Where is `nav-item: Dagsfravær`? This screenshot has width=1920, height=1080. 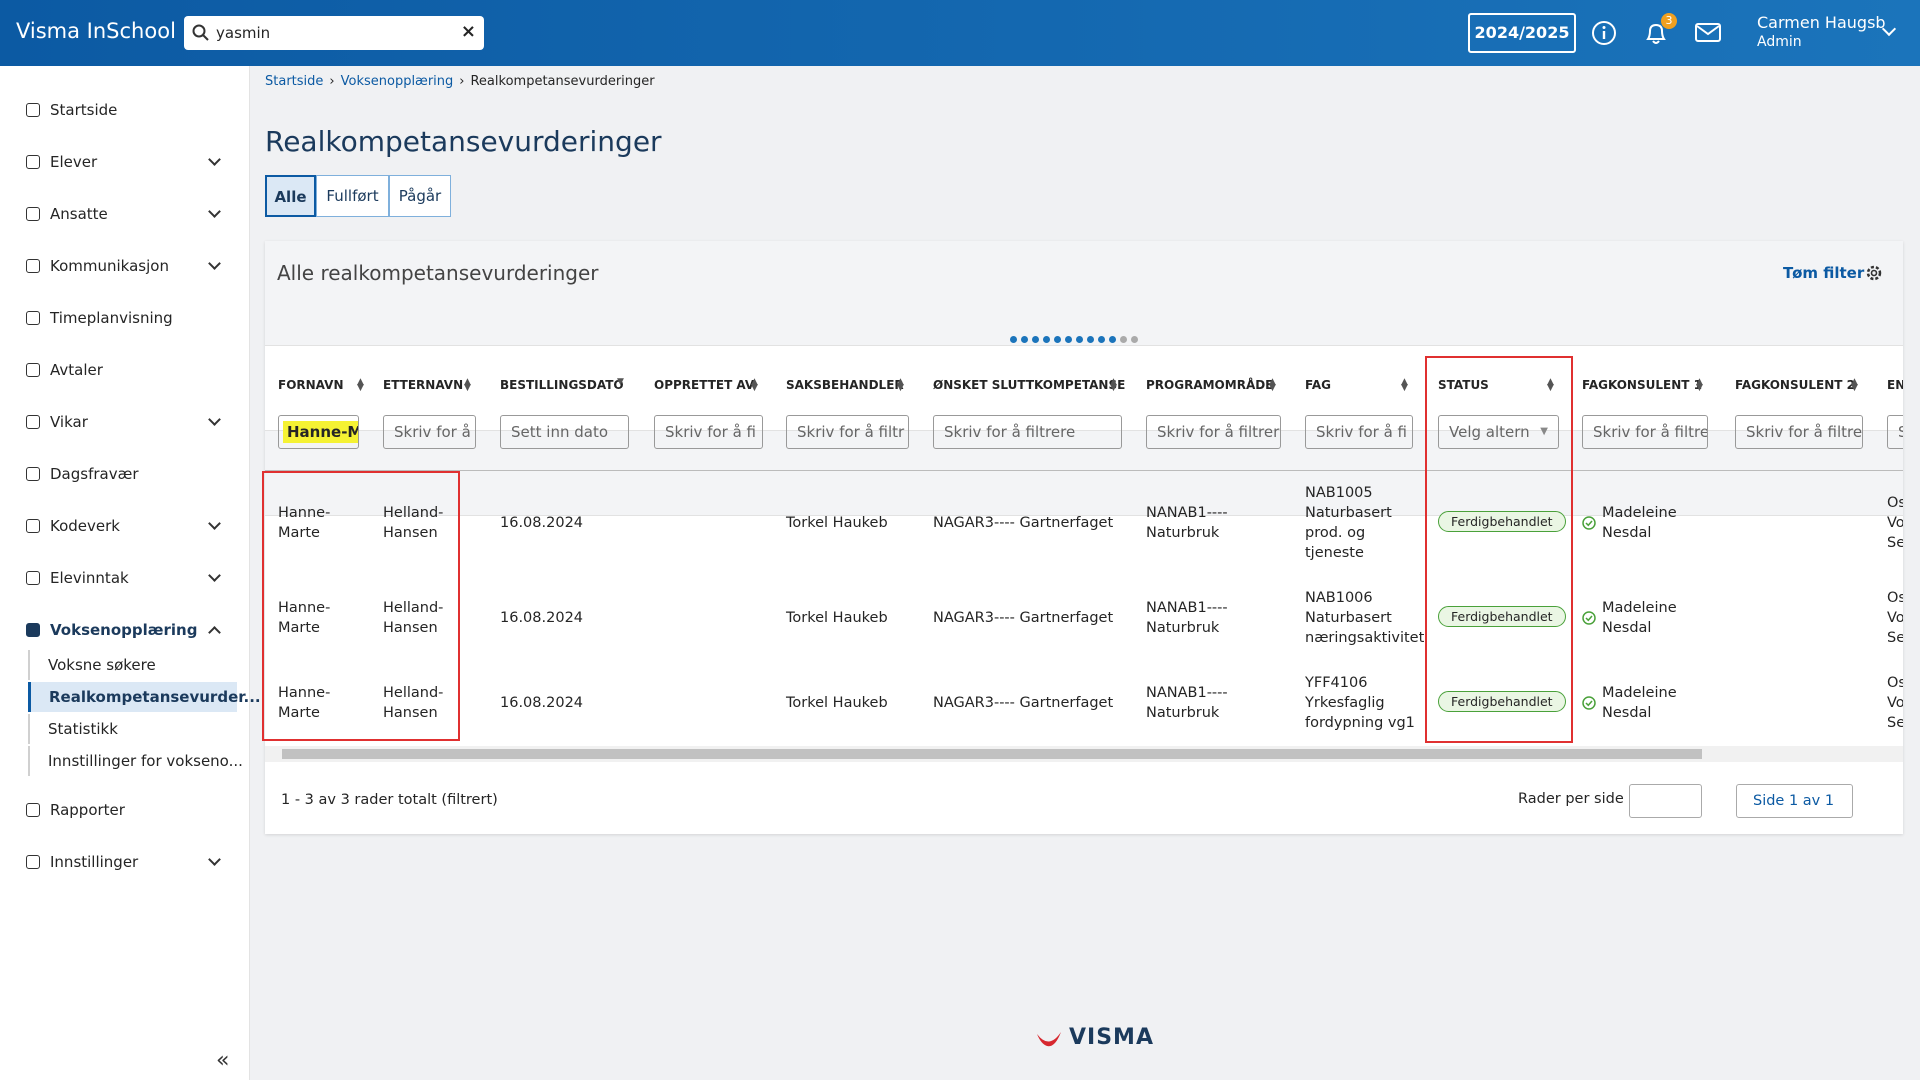 nav-item: Dagsfravær is located at coordinates (82, 474).